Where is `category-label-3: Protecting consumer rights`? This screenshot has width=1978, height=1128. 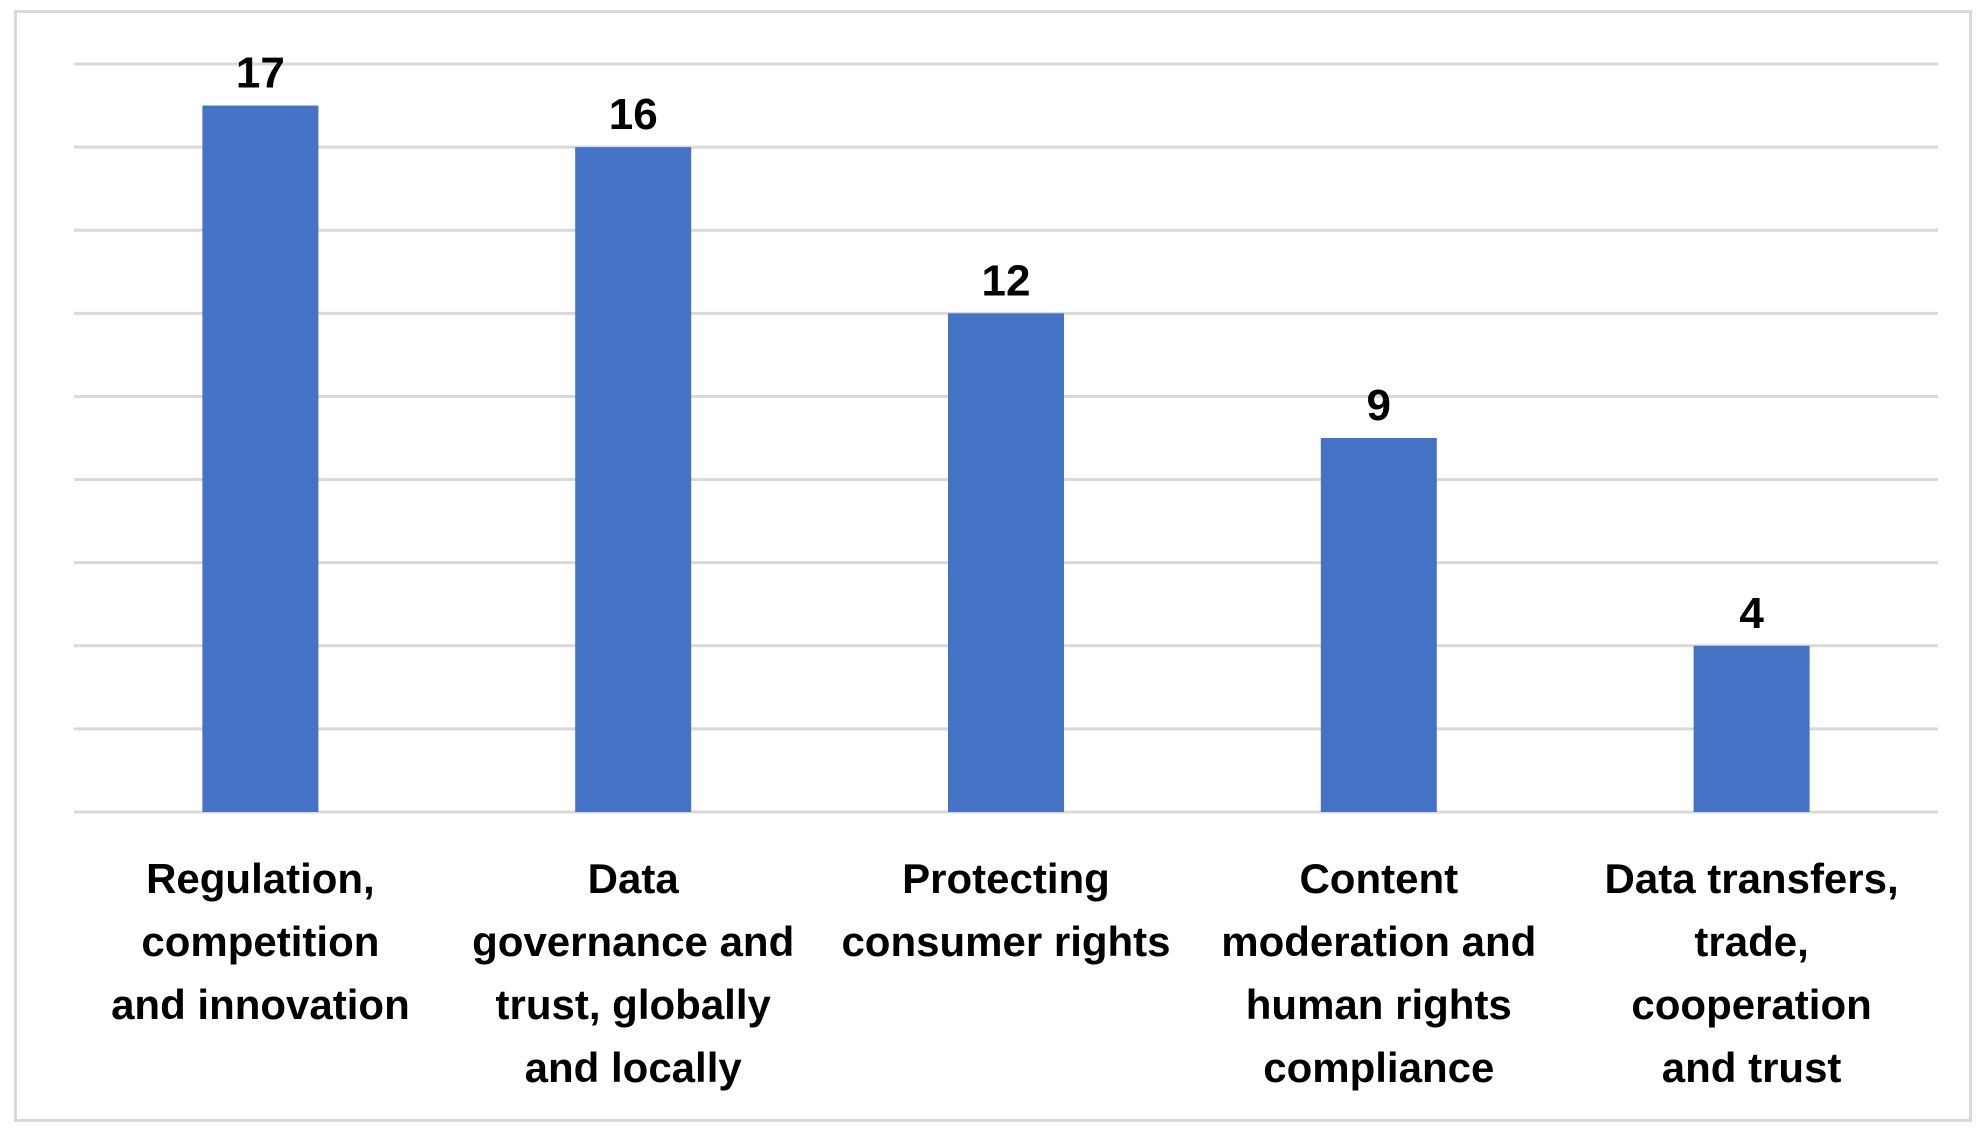 category-label-3: Protecting consumer rights is located at coordinates (1005, 910).